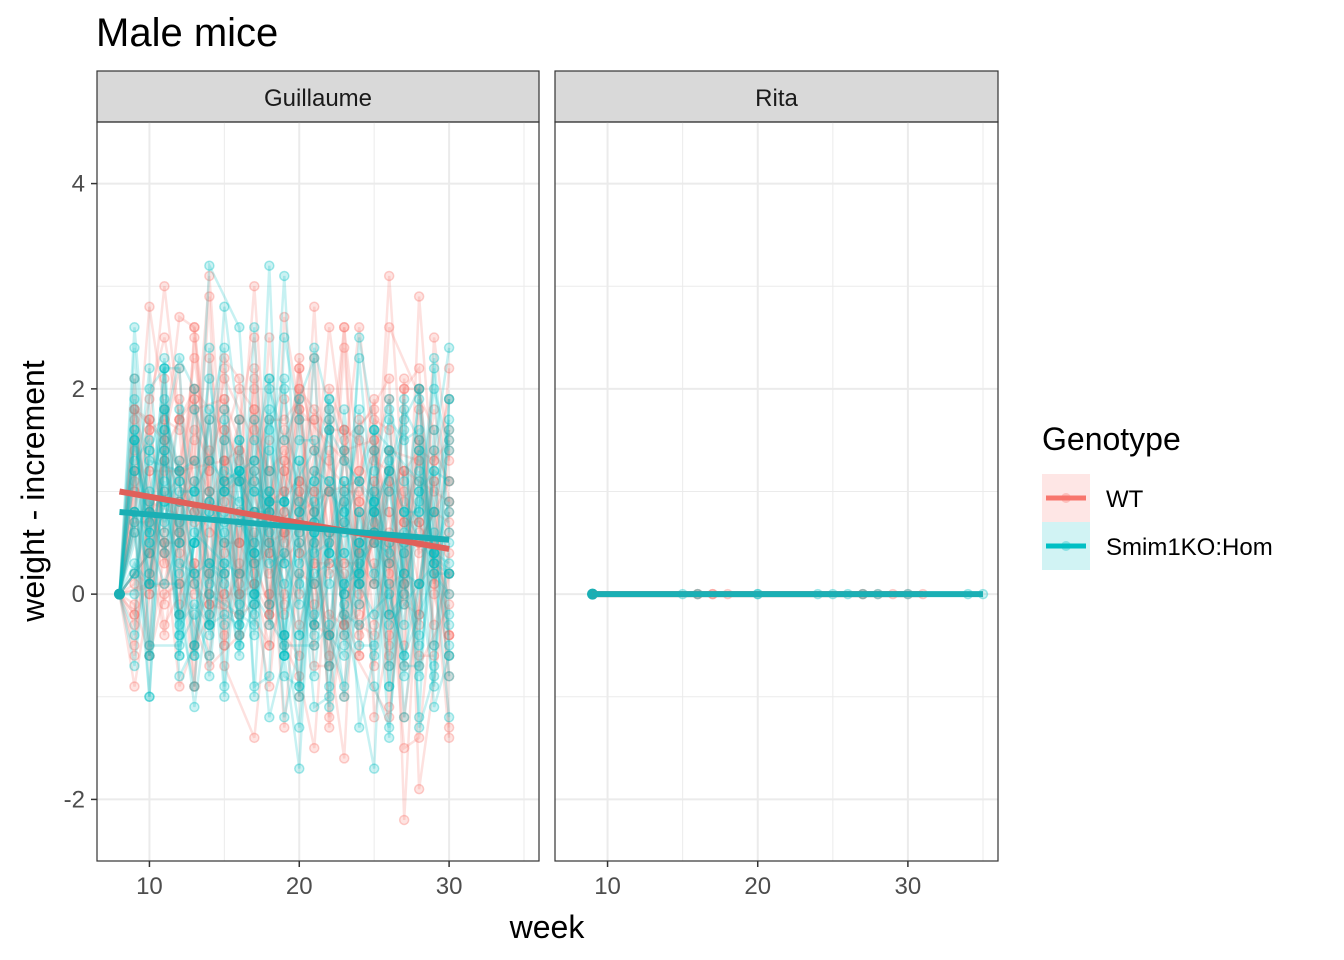 Image resolution: width=1344 pixels, height=960 pixels. Describe the element at coordinates (318, 98) in the screenshot. I see `facet-strip-label: Guillaume` at that location.